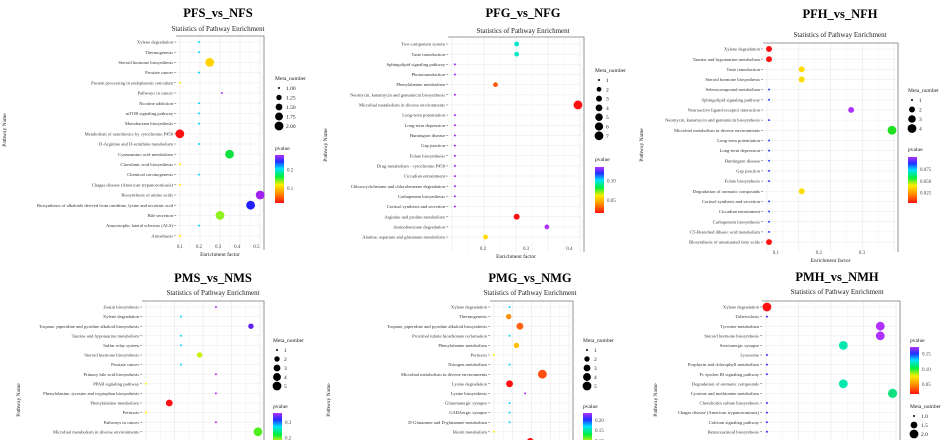  I want to click on pathway-label: Porphyrin and chlorophyll metabolism, so click(723, 364).